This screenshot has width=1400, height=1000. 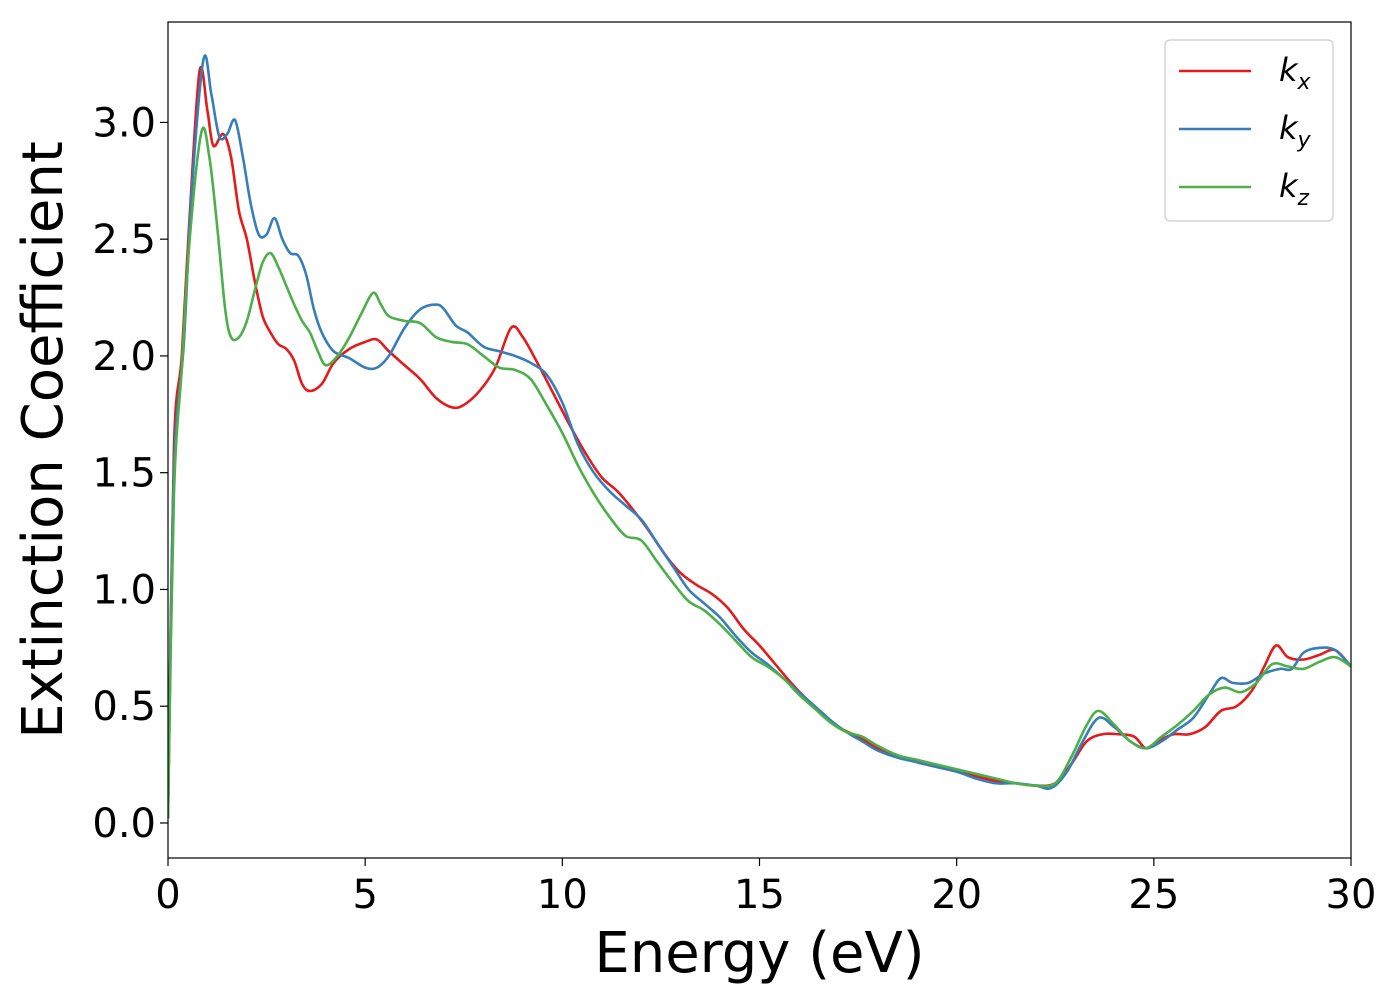 I want to click on legend-label: kx, so click(x=1295, y=73).